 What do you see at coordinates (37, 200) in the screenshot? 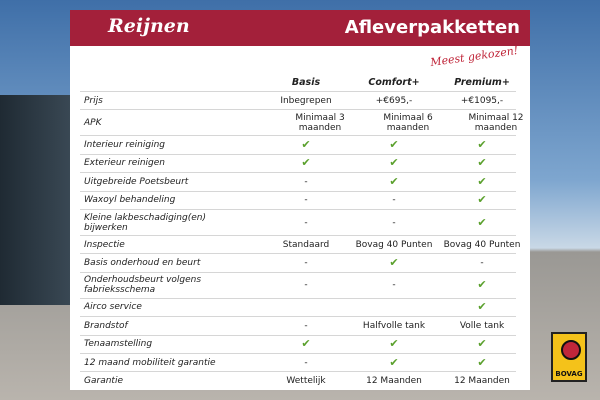
I see `background-building` at bounding box center [37, 200].